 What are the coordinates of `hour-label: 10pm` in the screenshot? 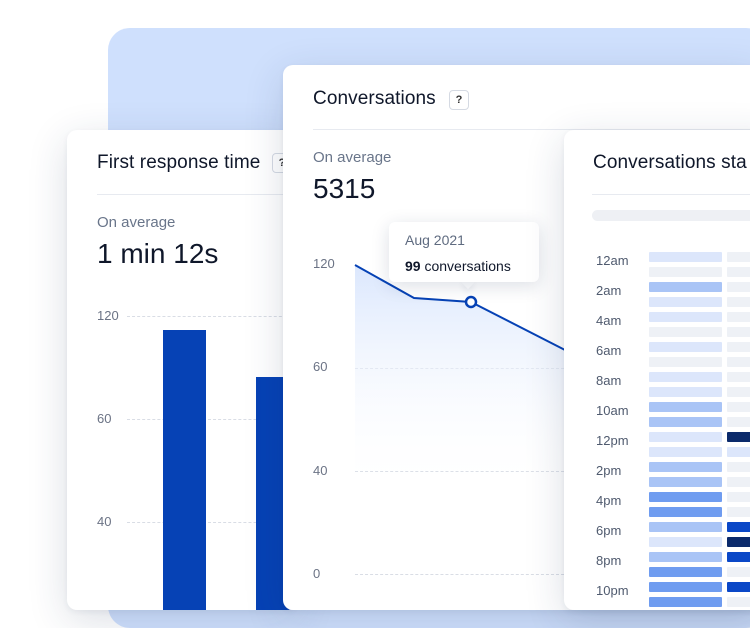 It's located at (612, 590).